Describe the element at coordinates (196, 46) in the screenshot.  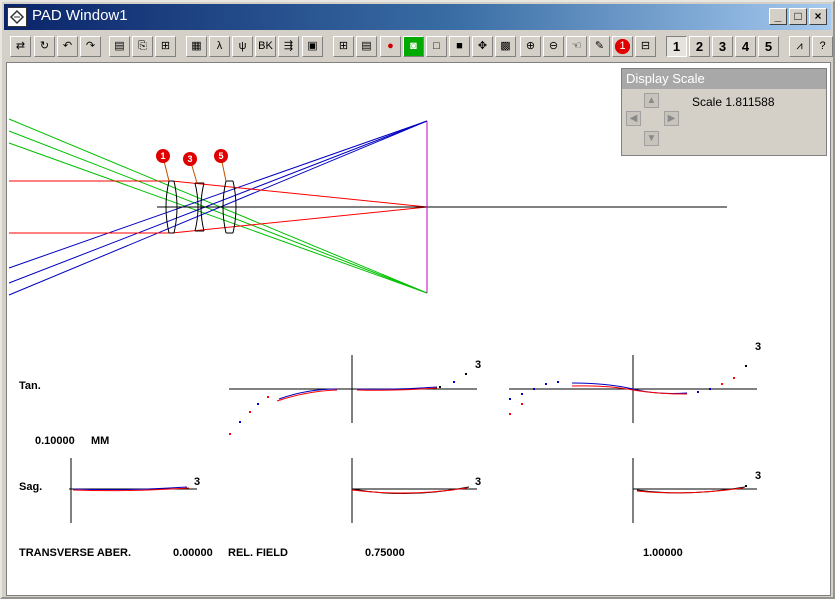
I see `lens-data-icon: ▦` at that location.